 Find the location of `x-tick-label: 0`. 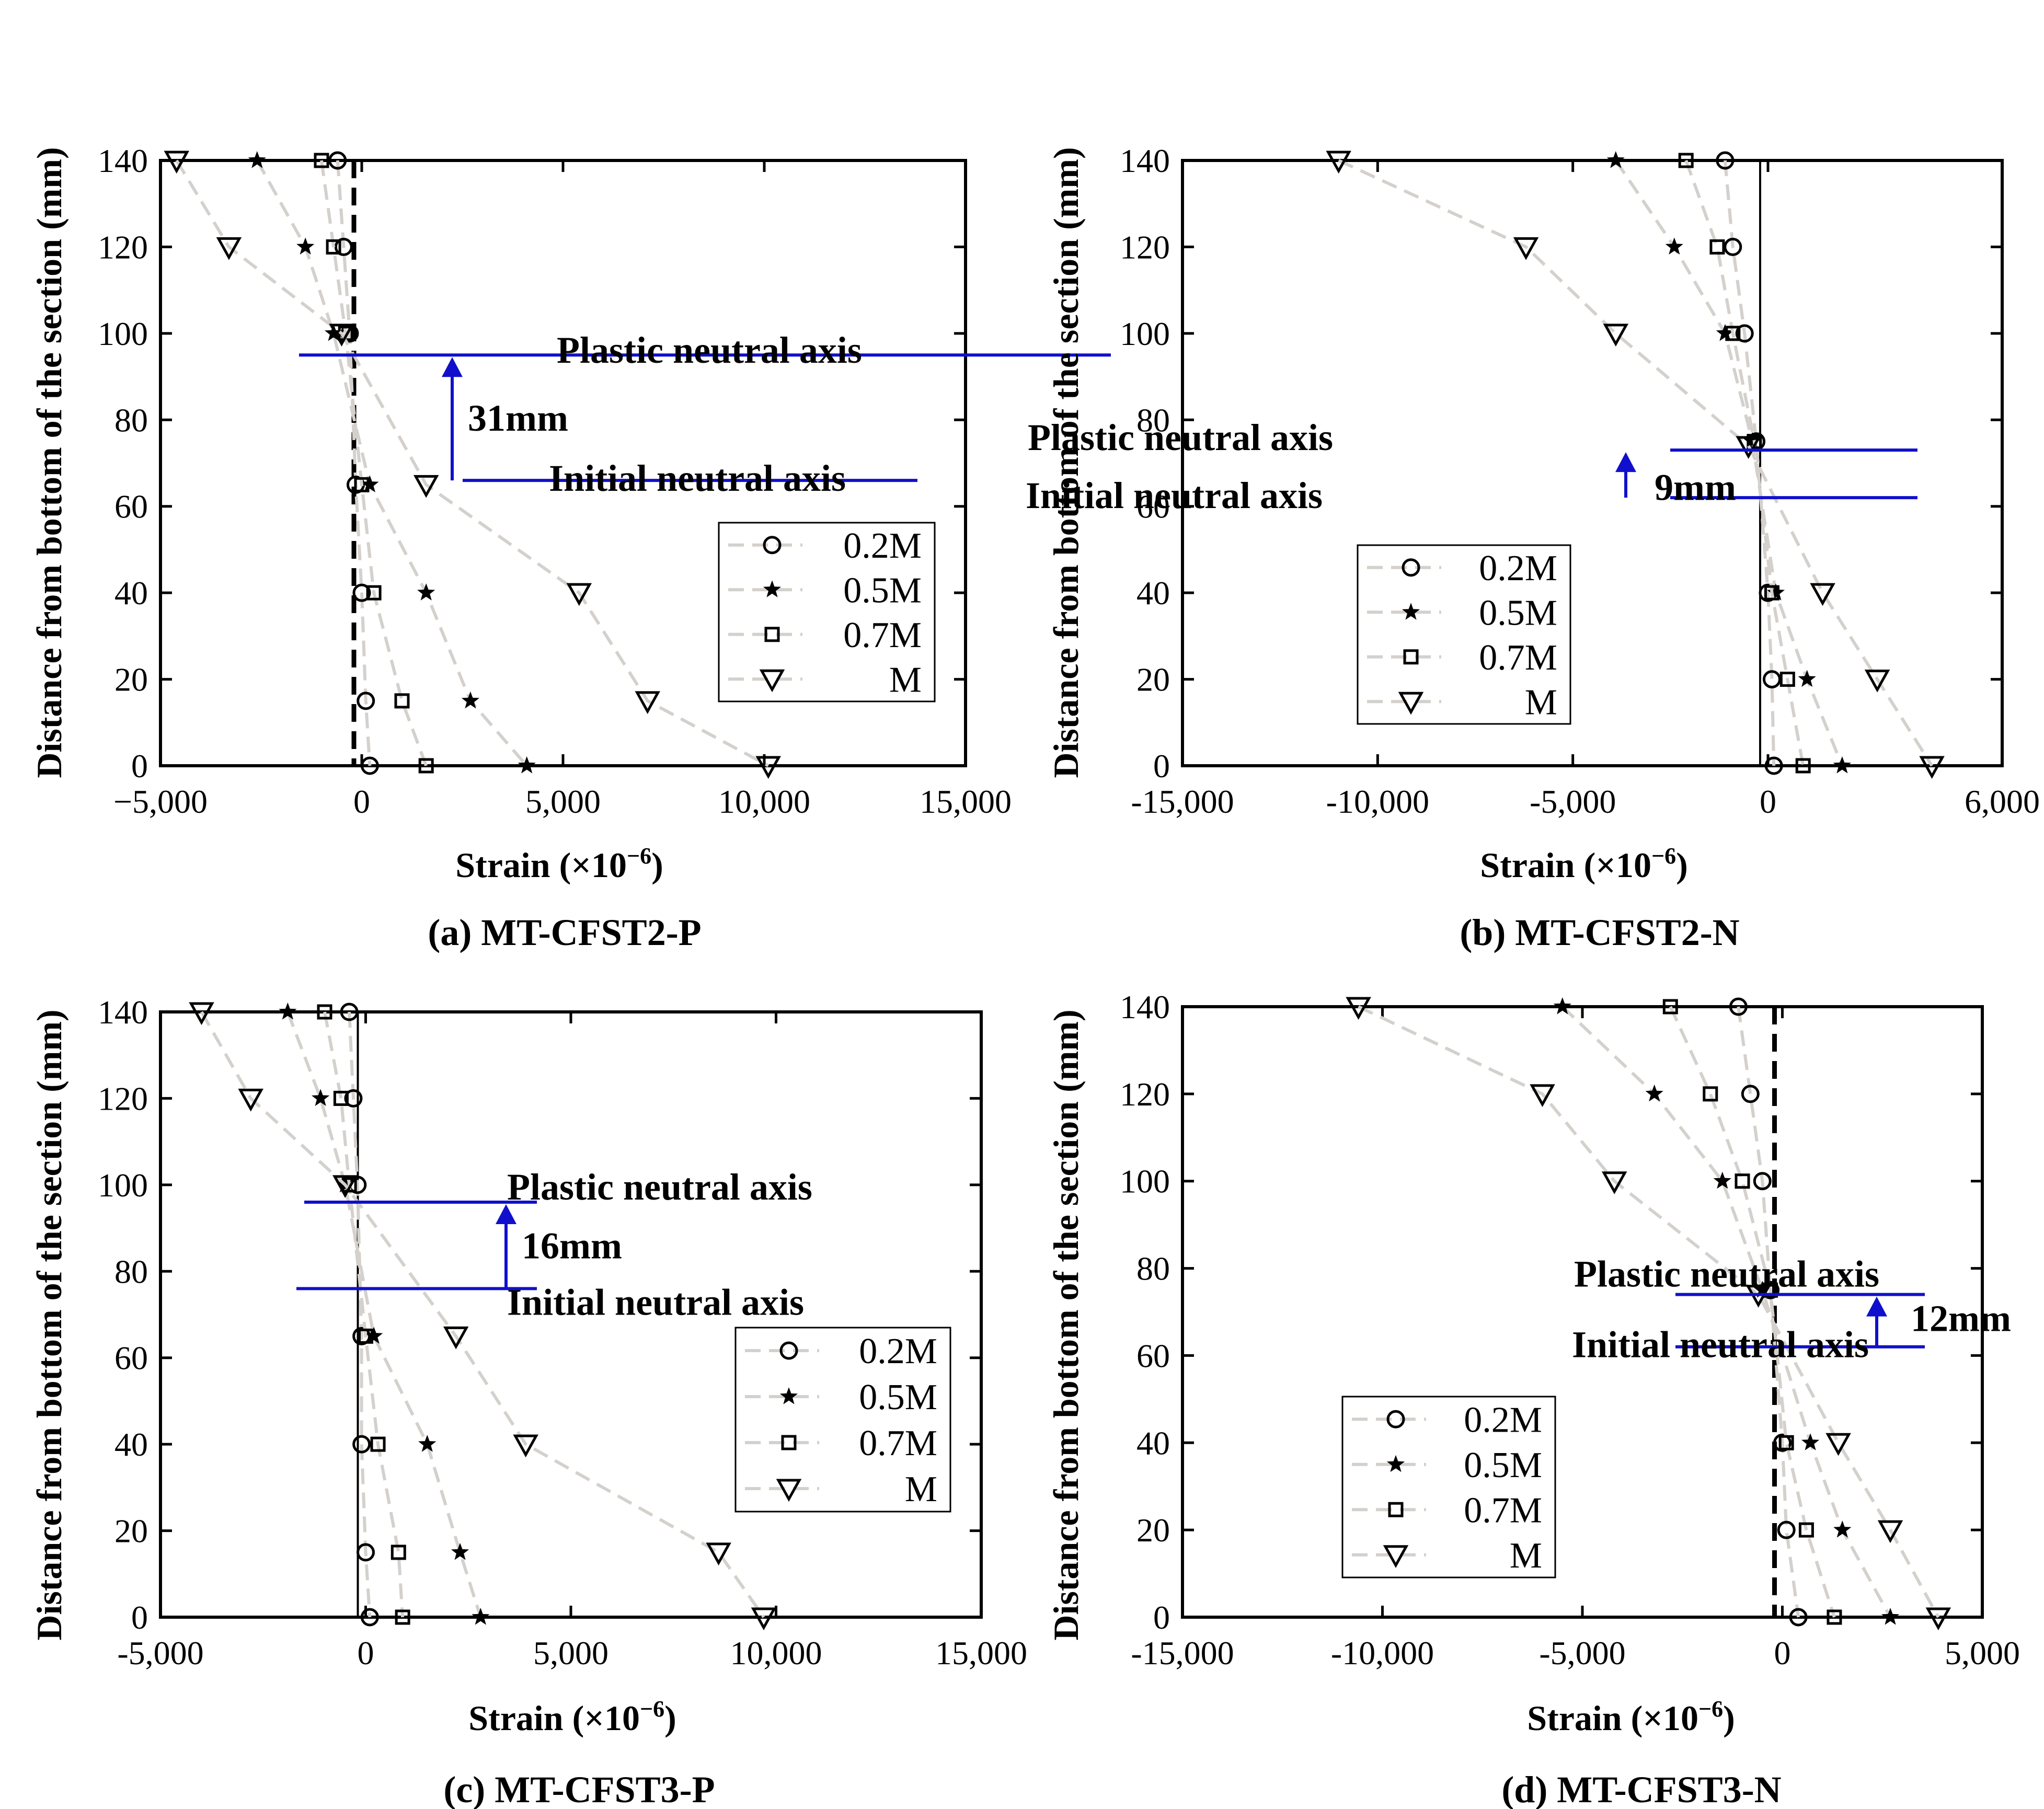

x-tick-label: 0 is located at coordinates (366, 1653).